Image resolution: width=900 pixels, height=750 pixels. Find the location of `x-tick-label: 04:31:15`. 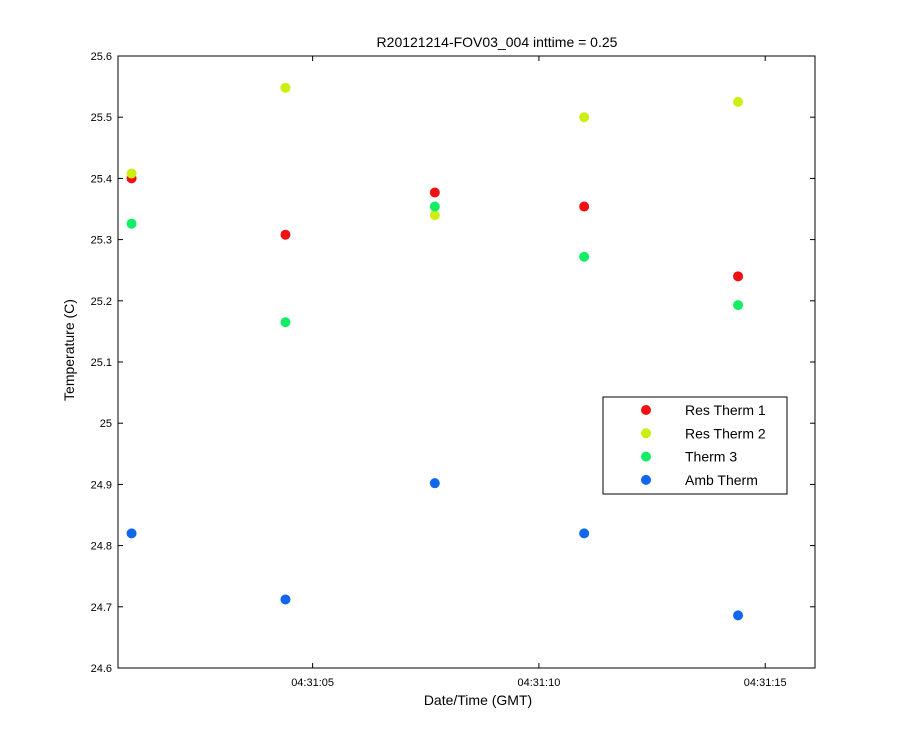

x-tick-label: 04:31:15 is located at coordinates (765, 683).